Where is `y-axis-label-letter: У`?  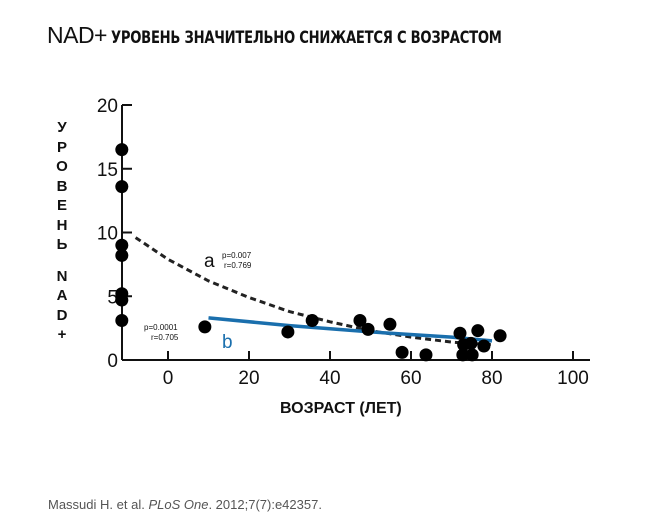
y-axis-label-letter: У is located at coordinates (62, 127).